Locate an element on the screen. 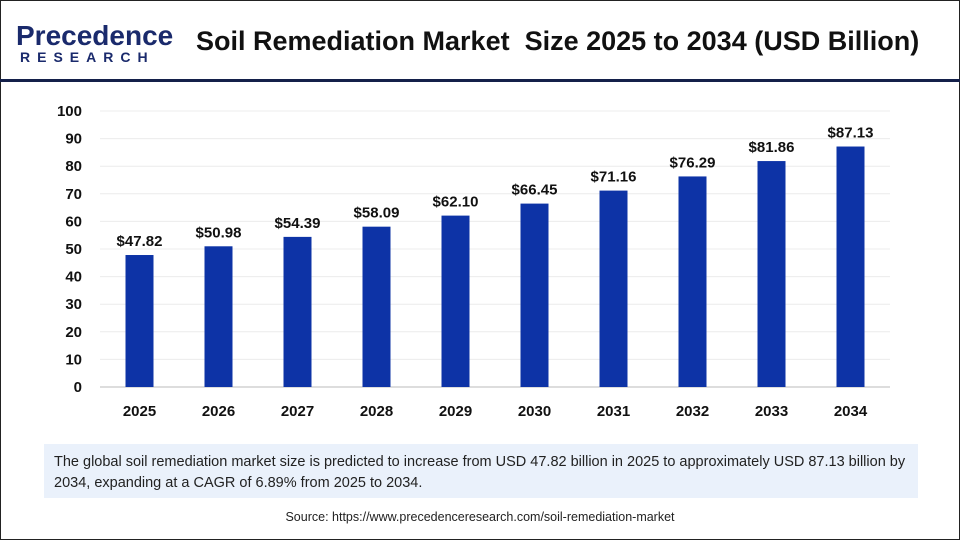 The height and width of the screenshot is (540, 960). x-tick-label: 2034 is located at coordinates (851, 411).